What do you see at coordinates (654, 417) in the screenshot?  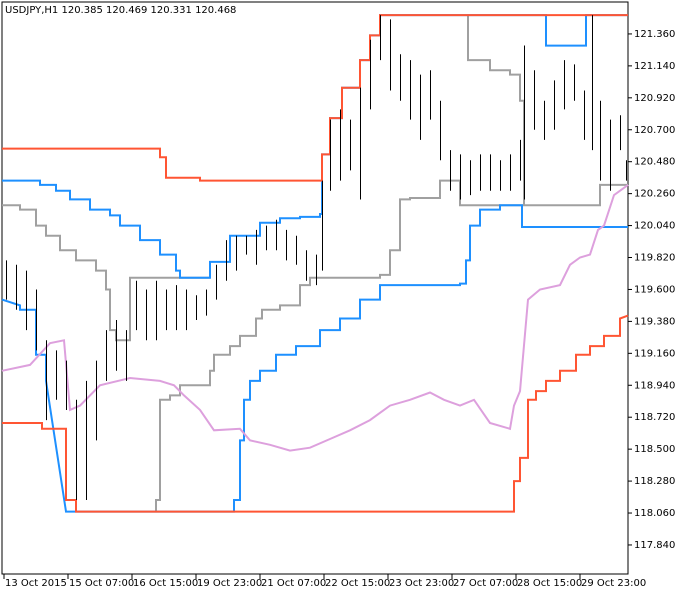 I see `y-tick-label: 118.720` at bounding box center [654, 417].